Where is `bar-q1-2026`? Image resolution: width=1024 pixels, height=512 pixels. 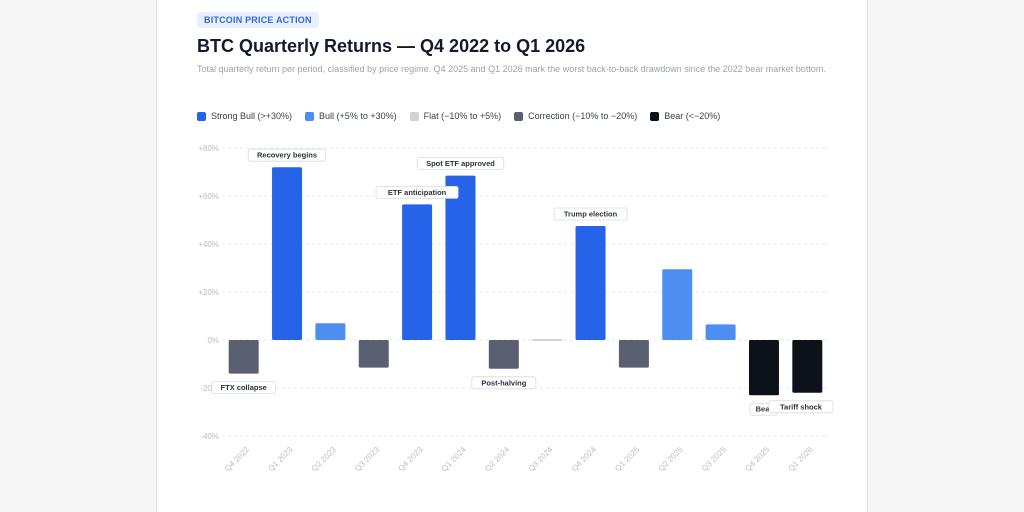 bar-q1-2026 is located at coordinates (807, 366).